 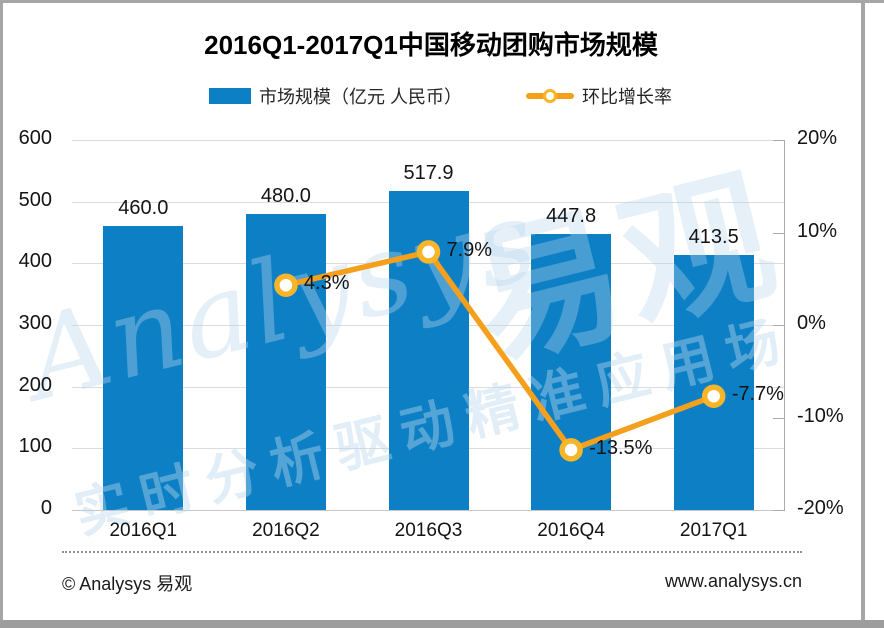 I want to click on x-axis-label: 2016Q4, so click(x=571, y=530).